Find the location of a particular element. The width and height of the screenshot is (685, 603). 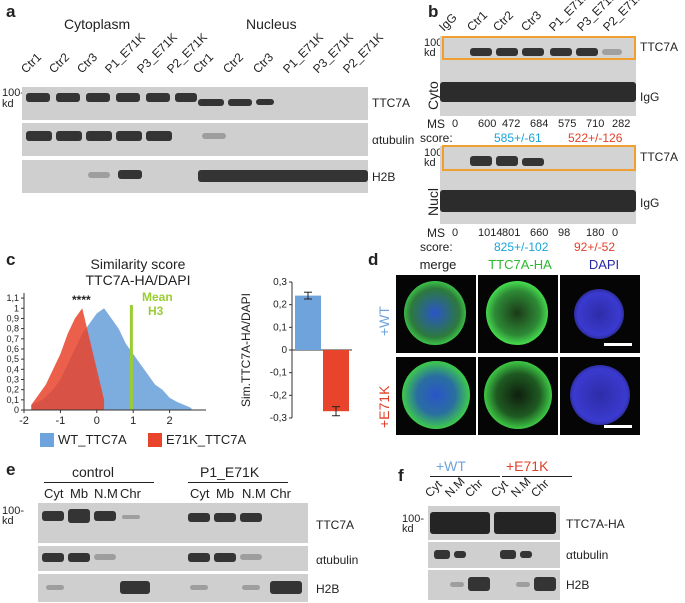

legend-label-e71k: E71K_TTC7A is located at coordinates (206, 439).